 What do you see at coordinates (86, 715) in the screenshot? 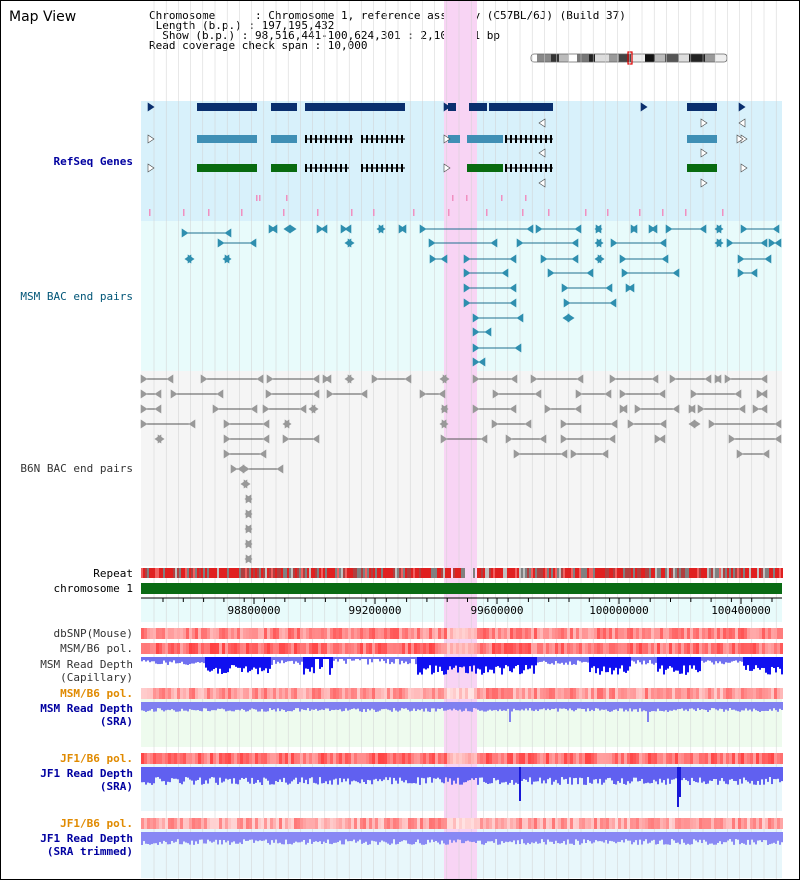
I see `msm-depth-sra-label: MSM Read Depth (SRA)` at bounding box center [86, 715].